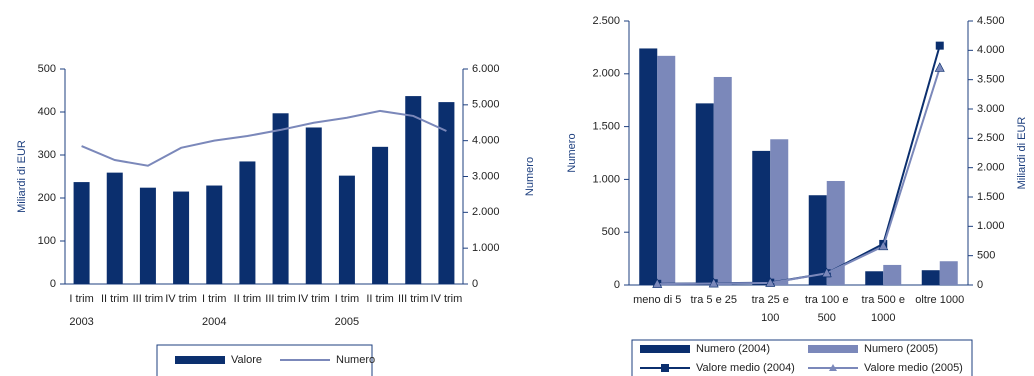  What do you see at coordinates (913, 368) in the screenshot?
I see `legend-label: Valore medio (2005)` at bounding box center [913, 368].